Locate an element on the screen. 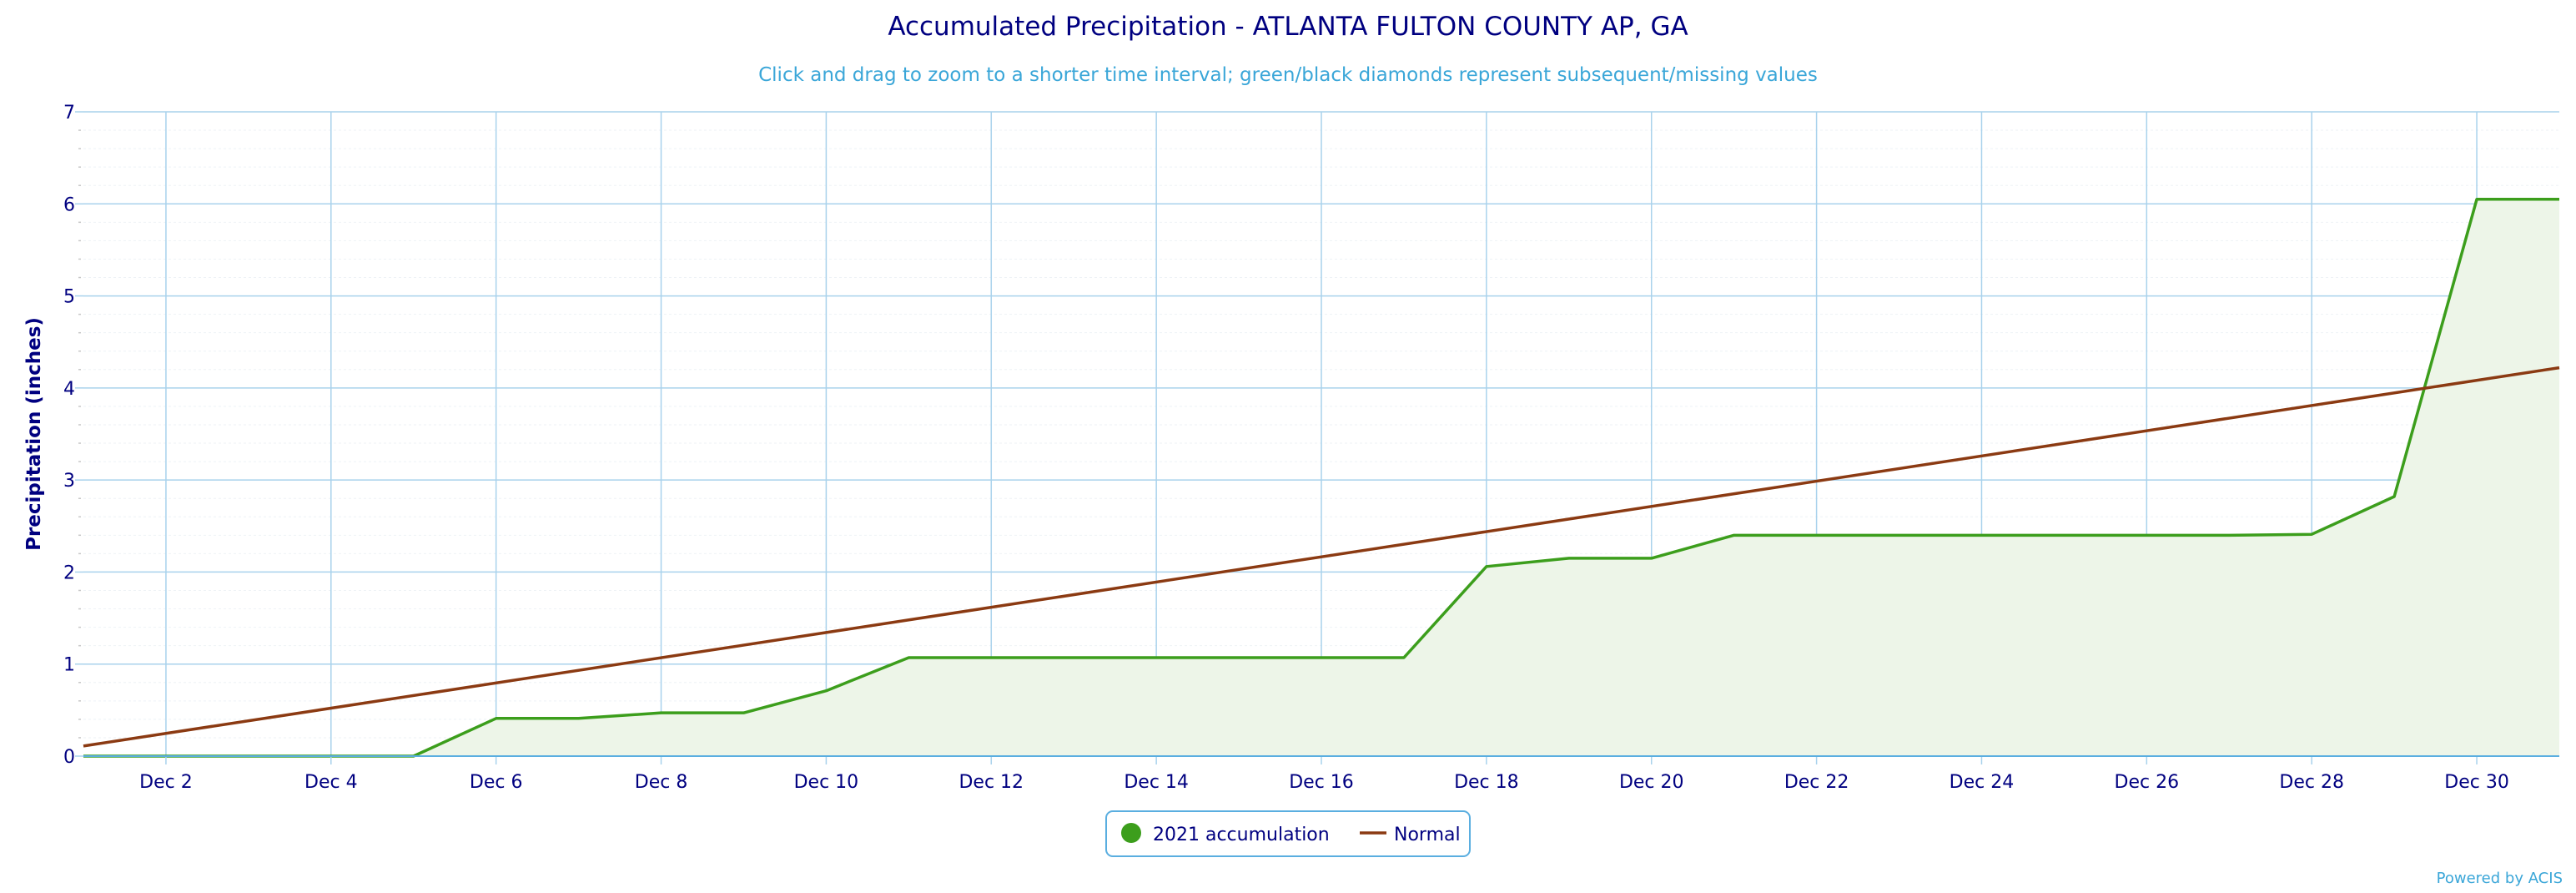 The height and width of the screenshot is (893, 2576). x-tick-label: Dec 26 is located at coordinates (2147, 782).